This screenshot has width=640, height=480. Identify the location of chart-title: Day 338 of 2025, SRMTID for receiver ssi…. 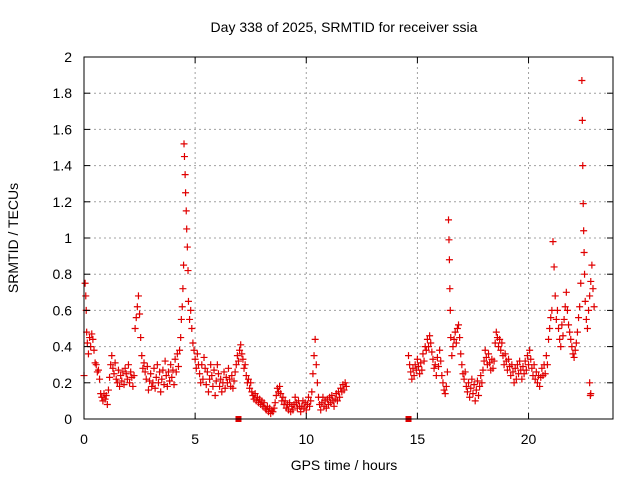
(344, 27).